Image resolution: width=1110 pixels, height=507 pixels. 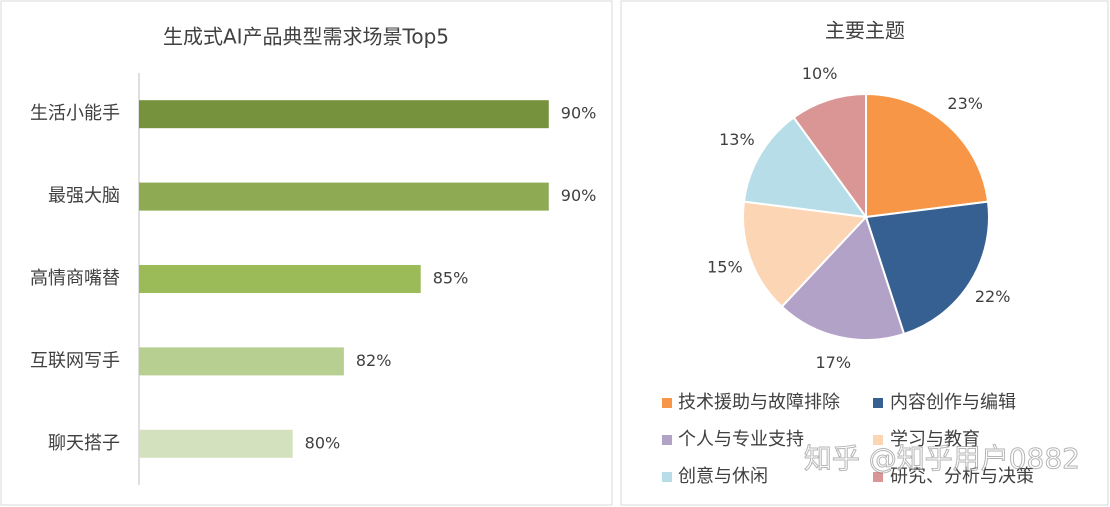 I want to click on value-label: 85%, so click(x=451, y=278).